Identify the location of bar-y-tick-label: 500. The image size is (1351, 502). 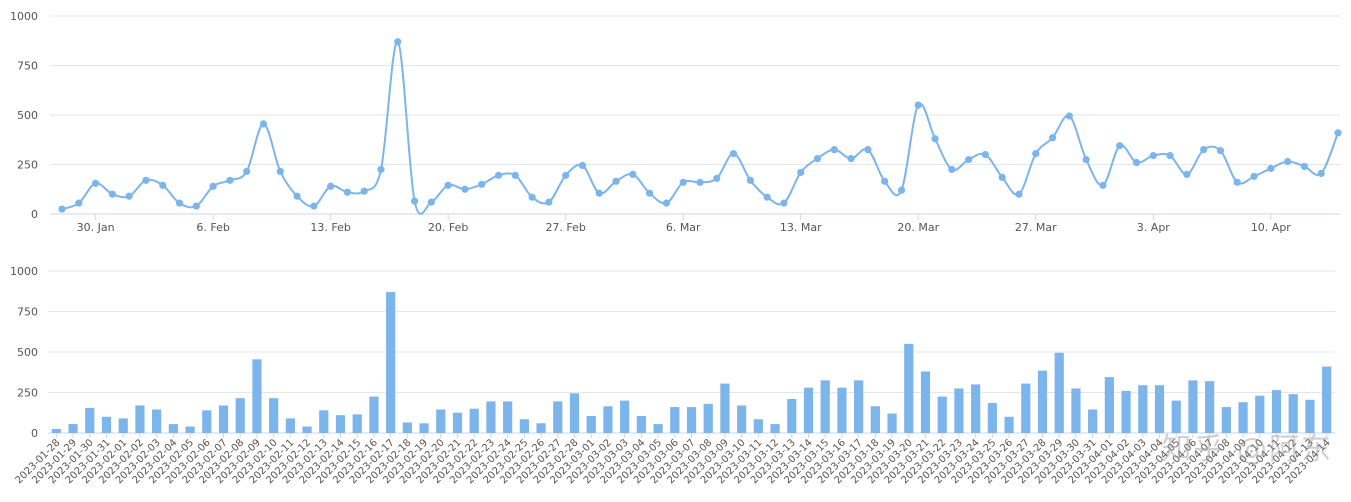
(27, 352).